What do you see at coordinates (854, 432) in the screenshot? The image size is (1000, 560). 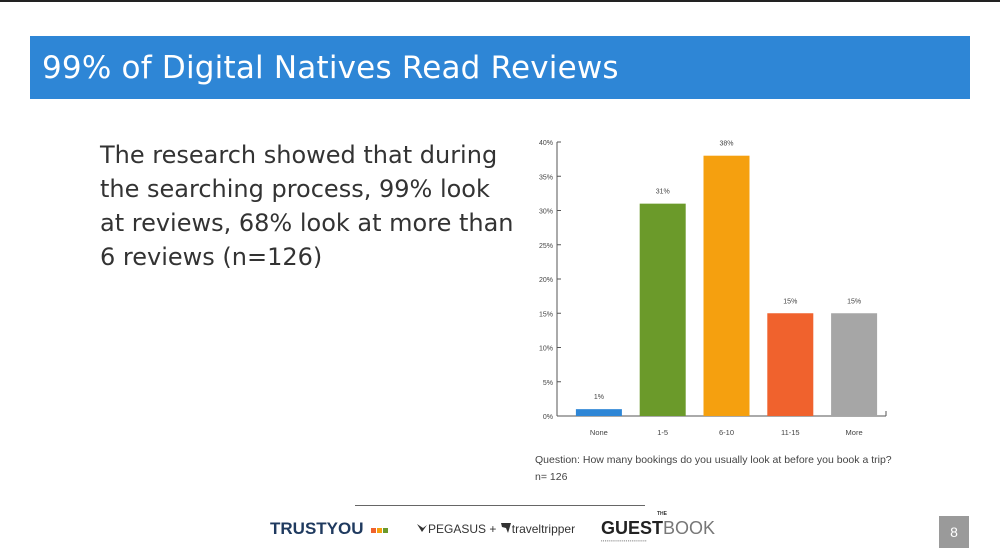 I see `x-tick-label: More` at bounding box center [854, 432].